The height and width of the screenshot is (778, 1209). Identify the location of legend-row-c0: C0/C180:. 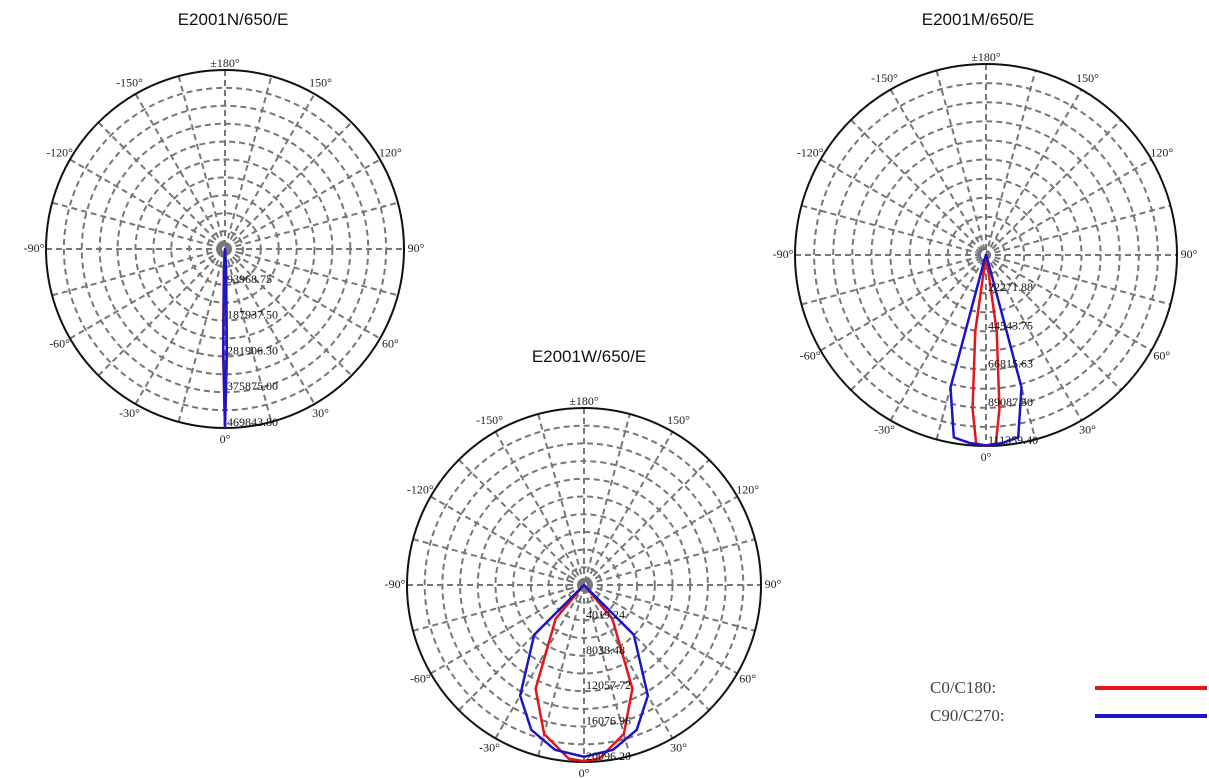
(1068, 688).